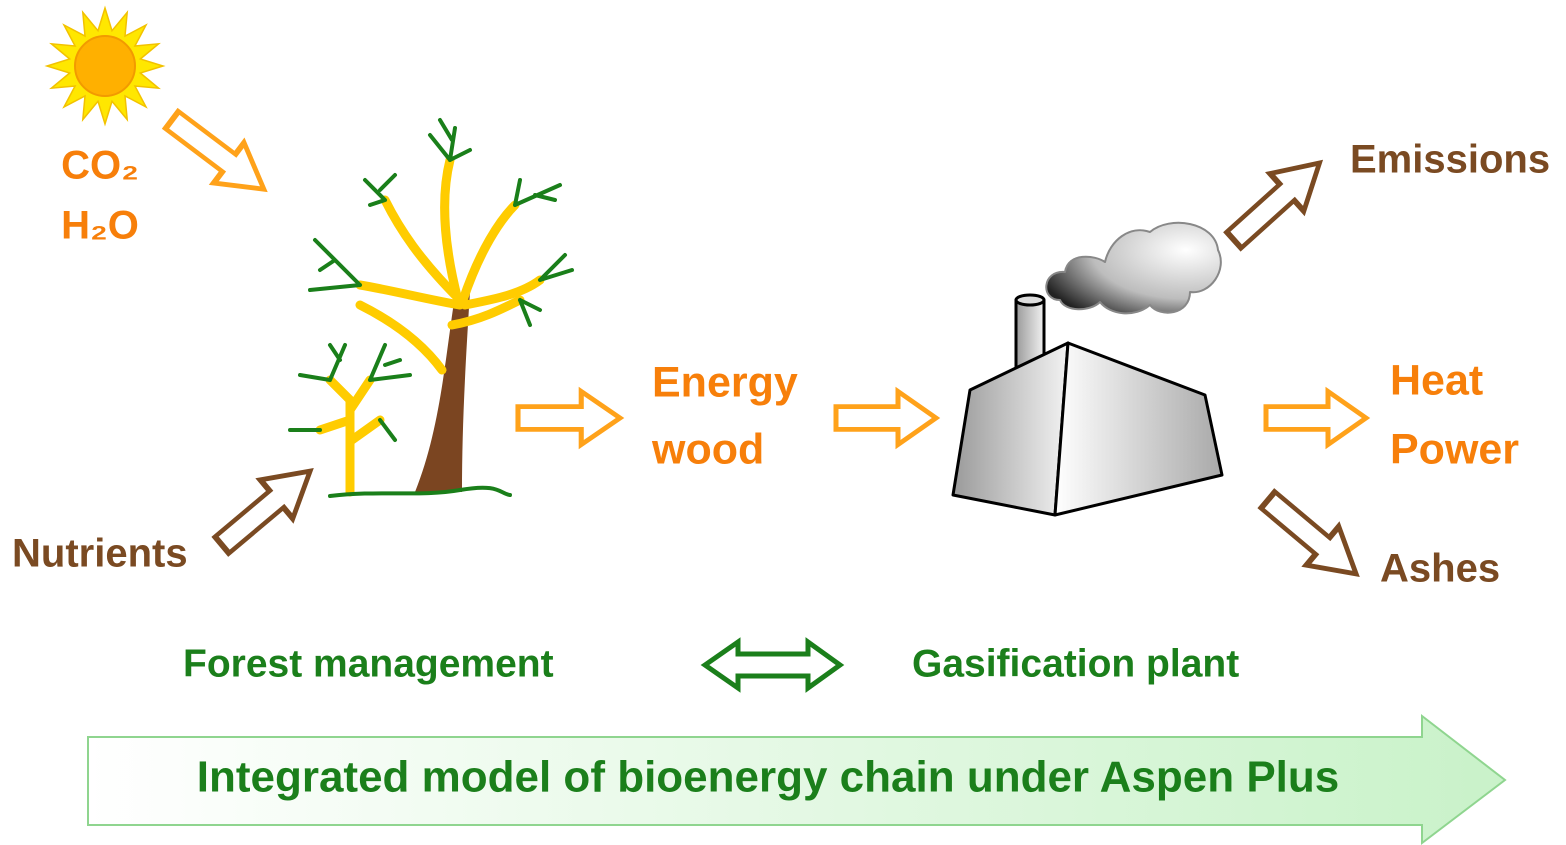 This screenshot has width=1566, height=845. Describe the element at coordinates (886, 417) in the screenshot. I see `arrow-wood-plant` at that location.